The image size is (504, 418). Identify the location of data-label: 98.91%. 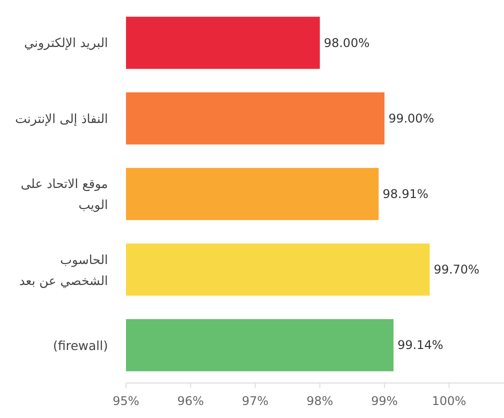
(405, 194).